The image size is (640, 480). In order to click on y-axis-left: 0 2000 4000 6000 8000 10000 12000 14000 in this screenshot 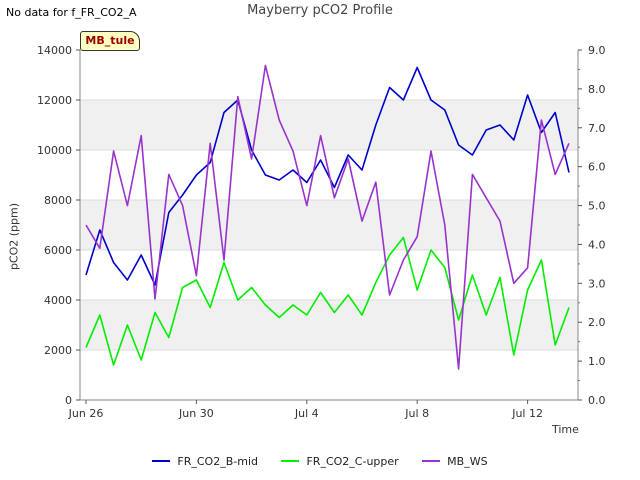, I will do `click(58, 225)`.